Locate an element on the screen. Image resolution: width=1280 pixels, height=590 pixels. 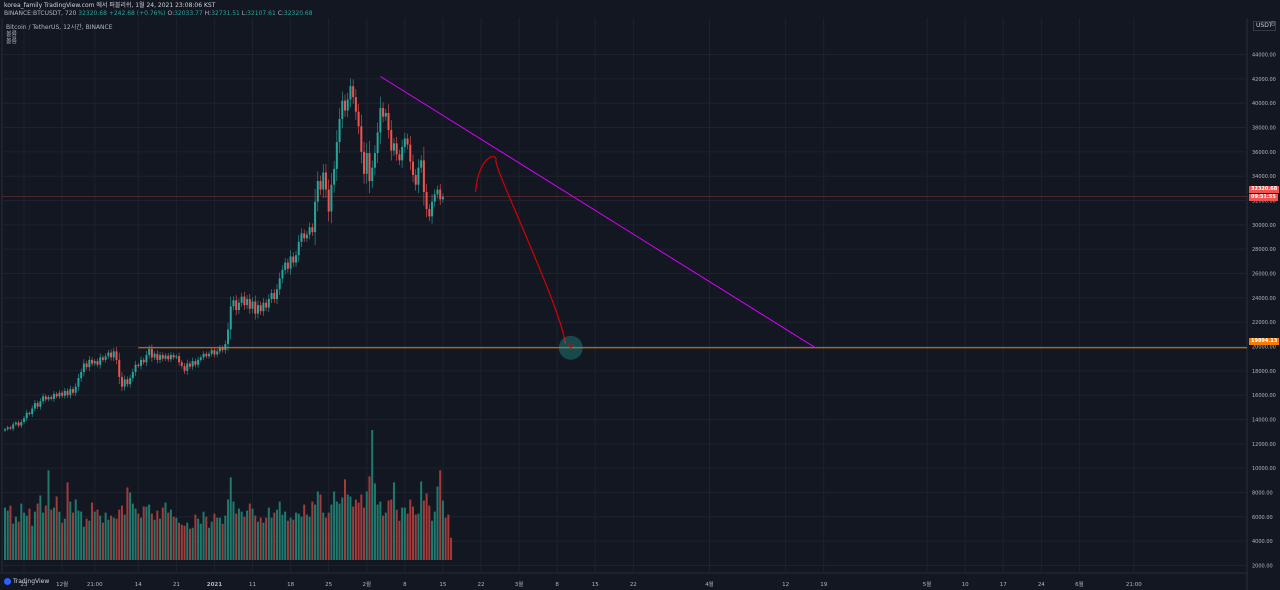
price-tick-label: 44000.00 is located at coordinates (1264, 56).